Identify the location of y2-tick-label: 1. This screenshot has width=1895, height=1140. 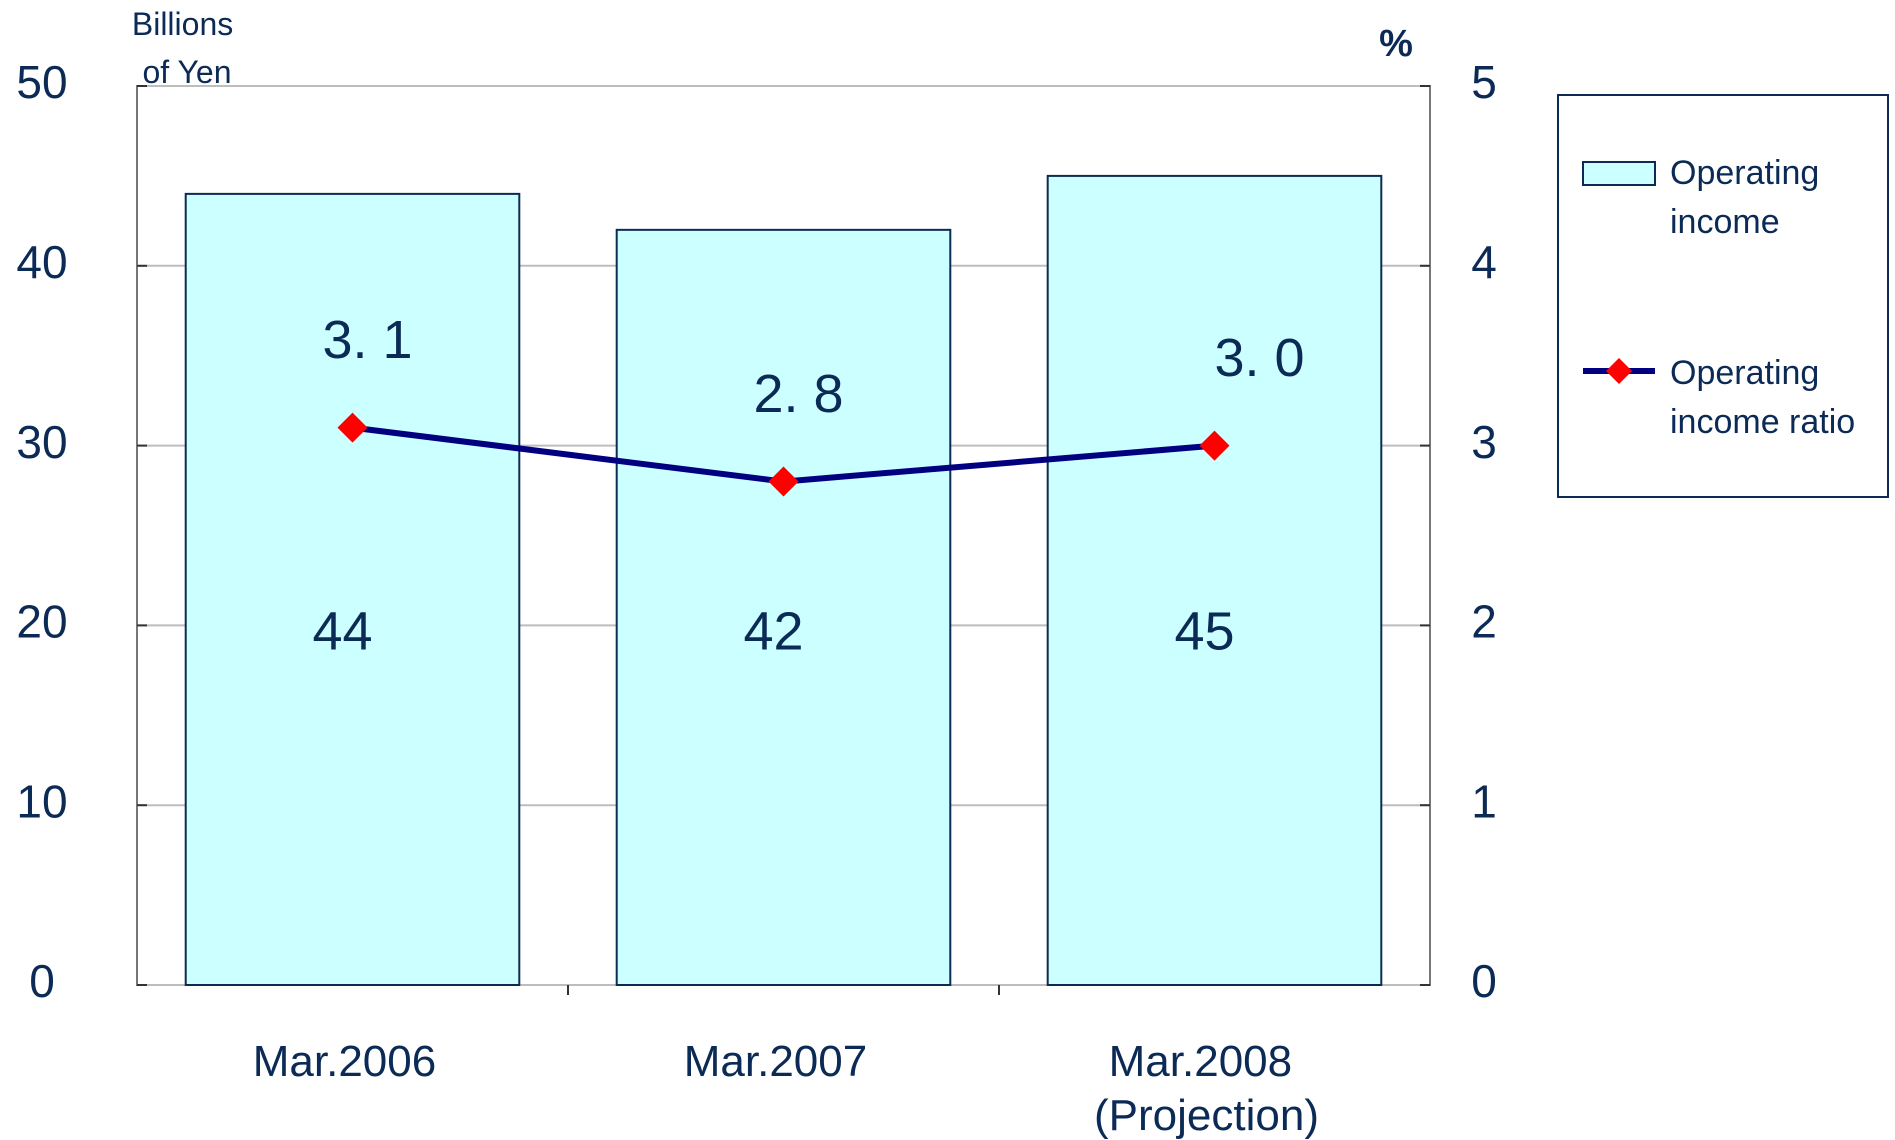
(1484, 801).